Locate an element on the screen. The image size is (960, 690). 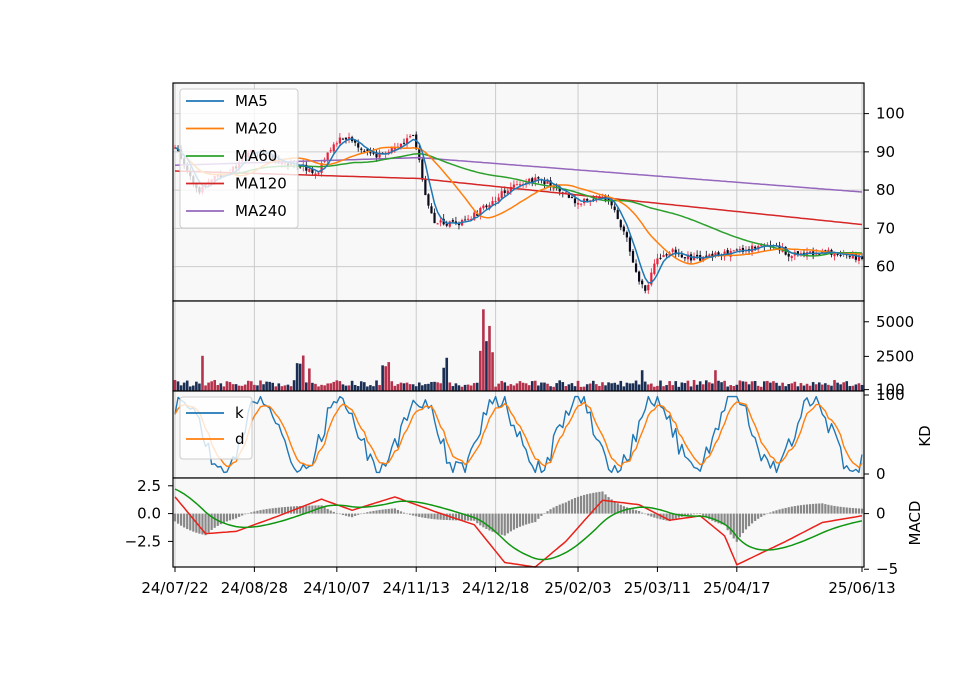
macd-signal-line is located at coordinates (518, 524).